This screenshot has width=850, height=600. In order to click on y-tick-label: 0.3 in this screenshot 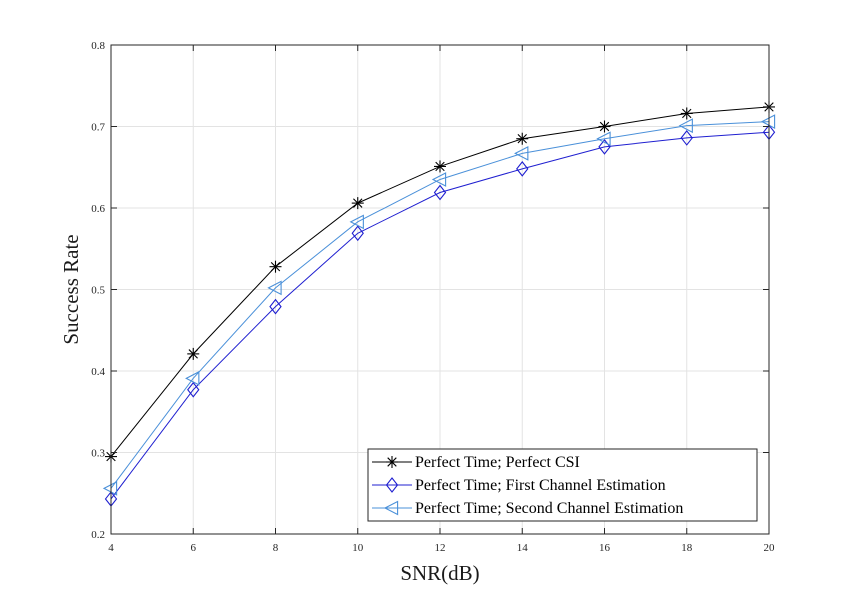, I will do `click(98, 454)`.